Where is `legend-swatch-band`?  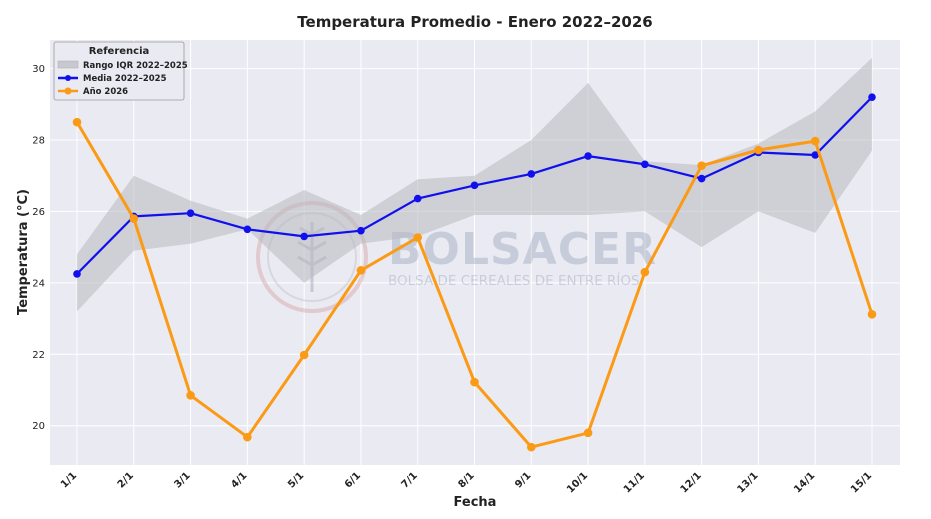
legend-swatch-band is located at coordinates (68, 64).